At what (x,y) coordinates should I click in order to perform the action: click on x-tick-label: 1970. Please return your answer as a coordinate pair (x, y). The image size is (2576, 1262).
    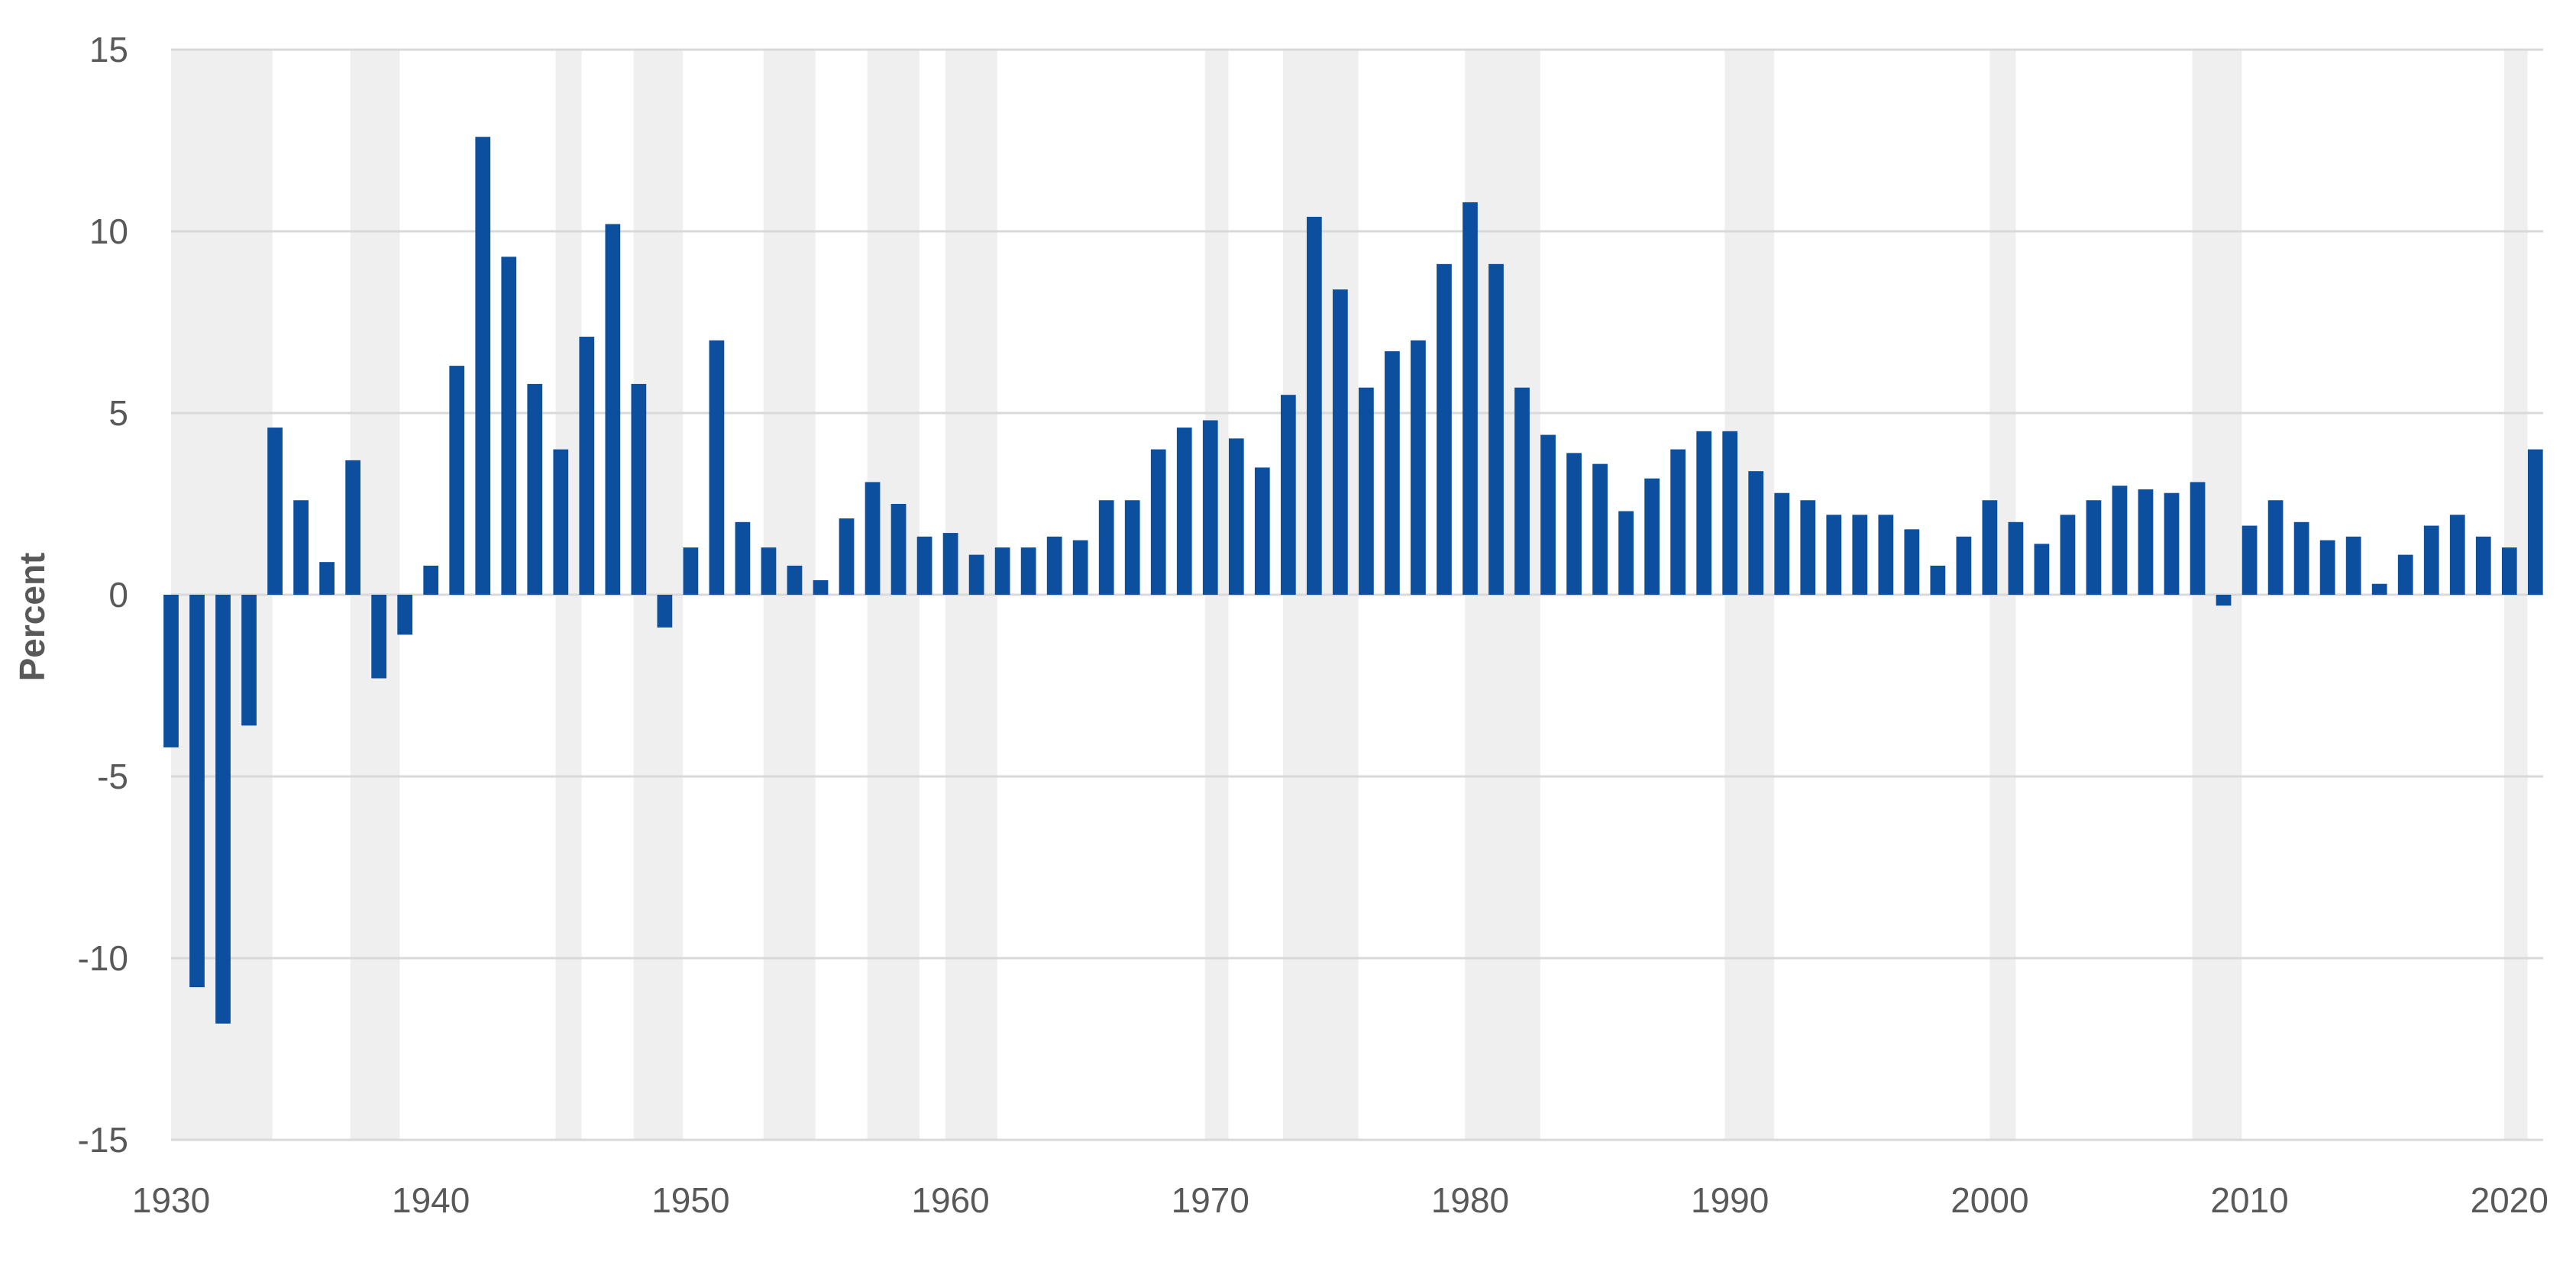
    Looking at the image, I should click on (1210, 1200).